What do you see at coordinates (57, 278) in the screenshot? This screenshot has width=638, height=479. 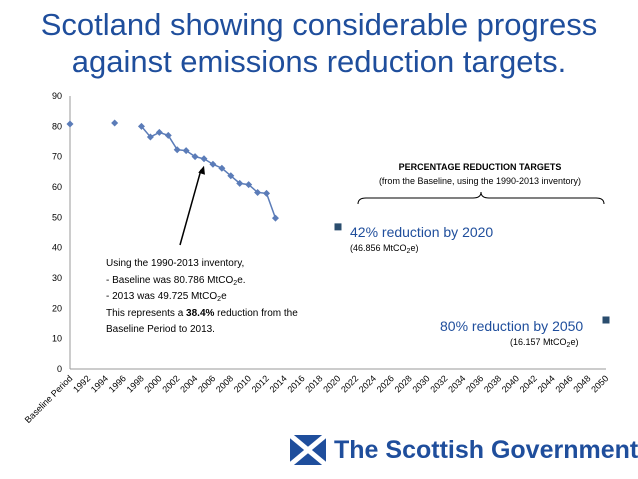 I see `y-tick-label: 30` at bounding box center [57, 278].